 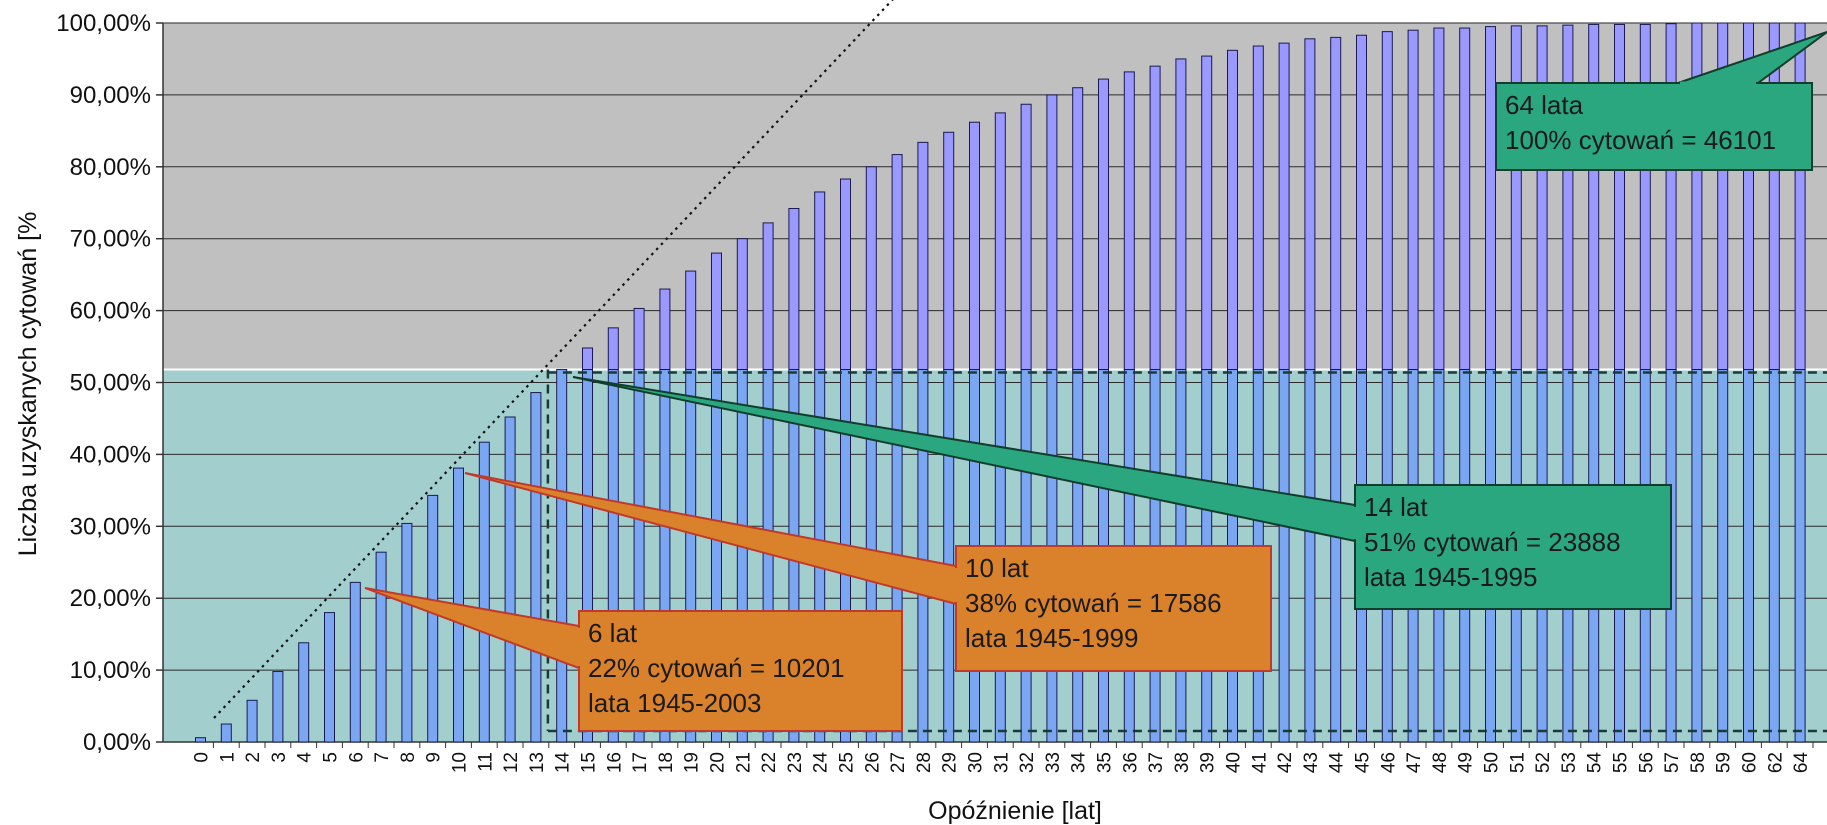 I want to click on y-tick-label: 40,00%, so click(x=110, y=454).